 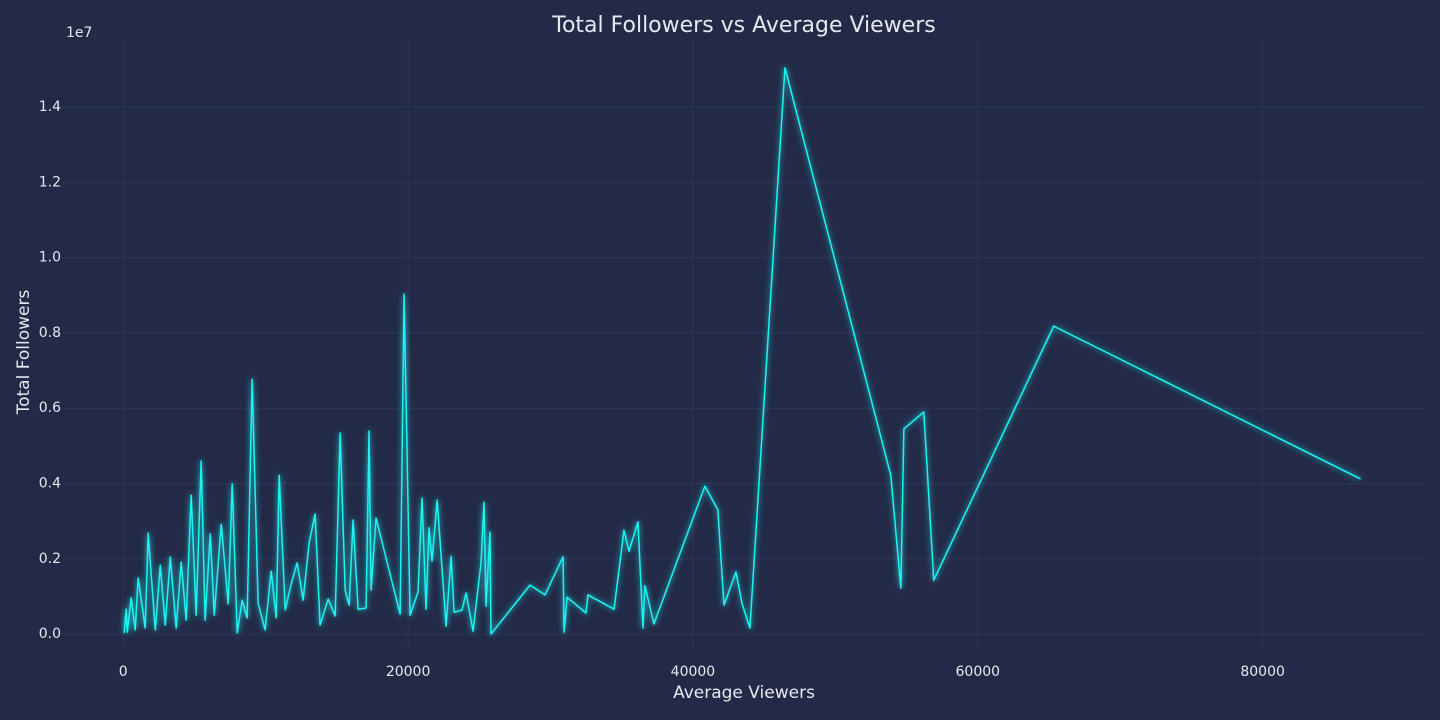 I want to click on y-tick-label: 1.2, so click(x=50, y=182).